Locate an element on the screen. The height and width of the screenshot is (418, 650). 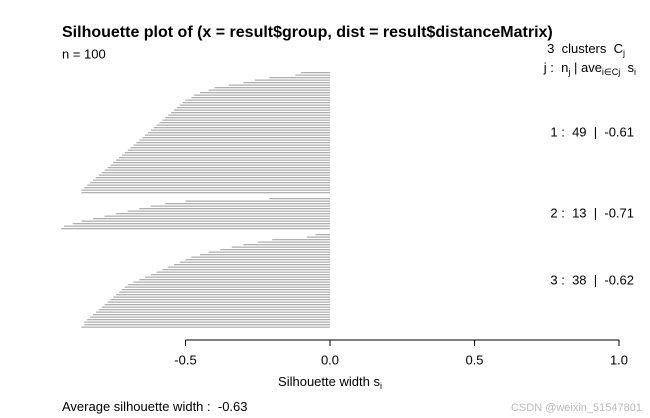
cluster-j: 2 is located at coordinates (553, 213).